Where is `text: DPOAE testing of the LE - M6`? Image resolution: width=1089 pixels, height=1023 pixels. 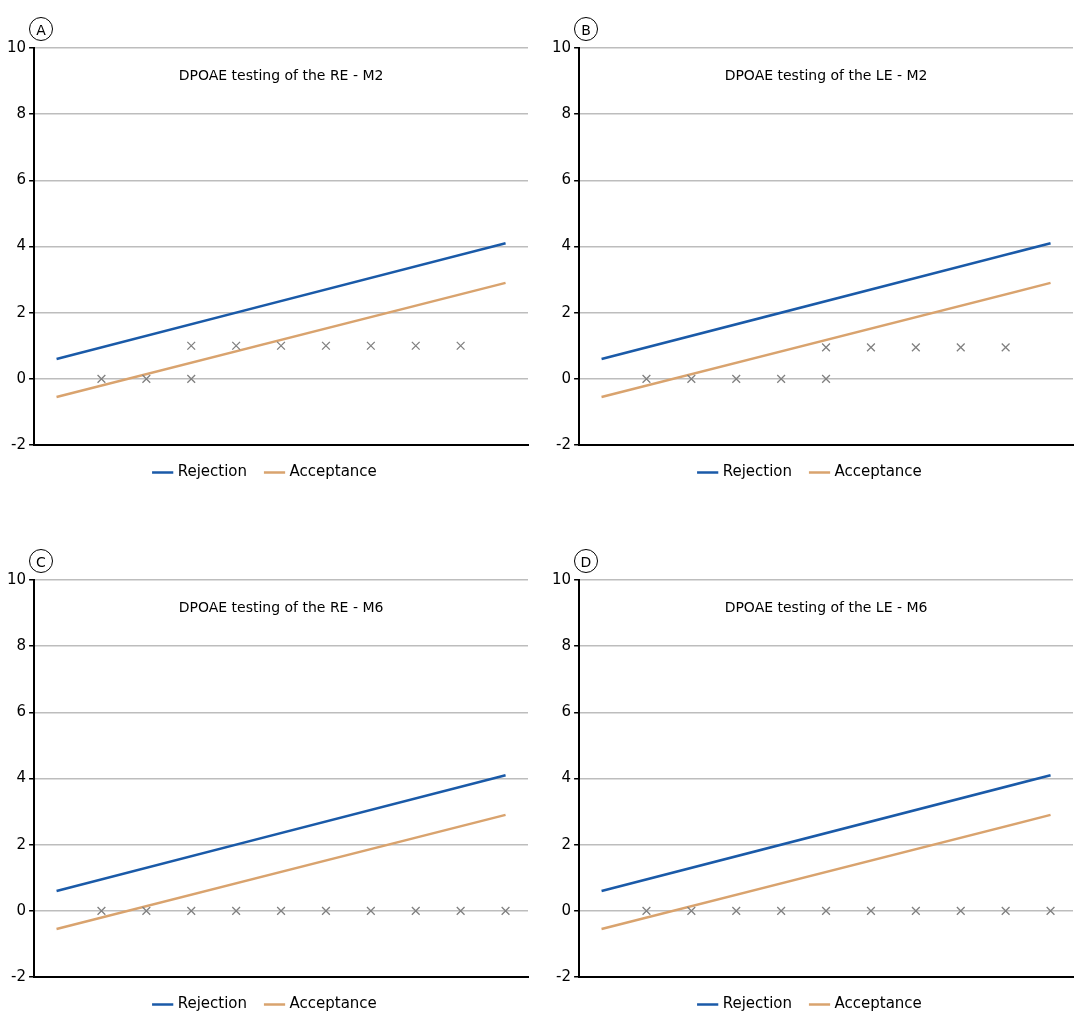
text: DPOAE testing of the LE - M6 is located at coordinates (826, 606).